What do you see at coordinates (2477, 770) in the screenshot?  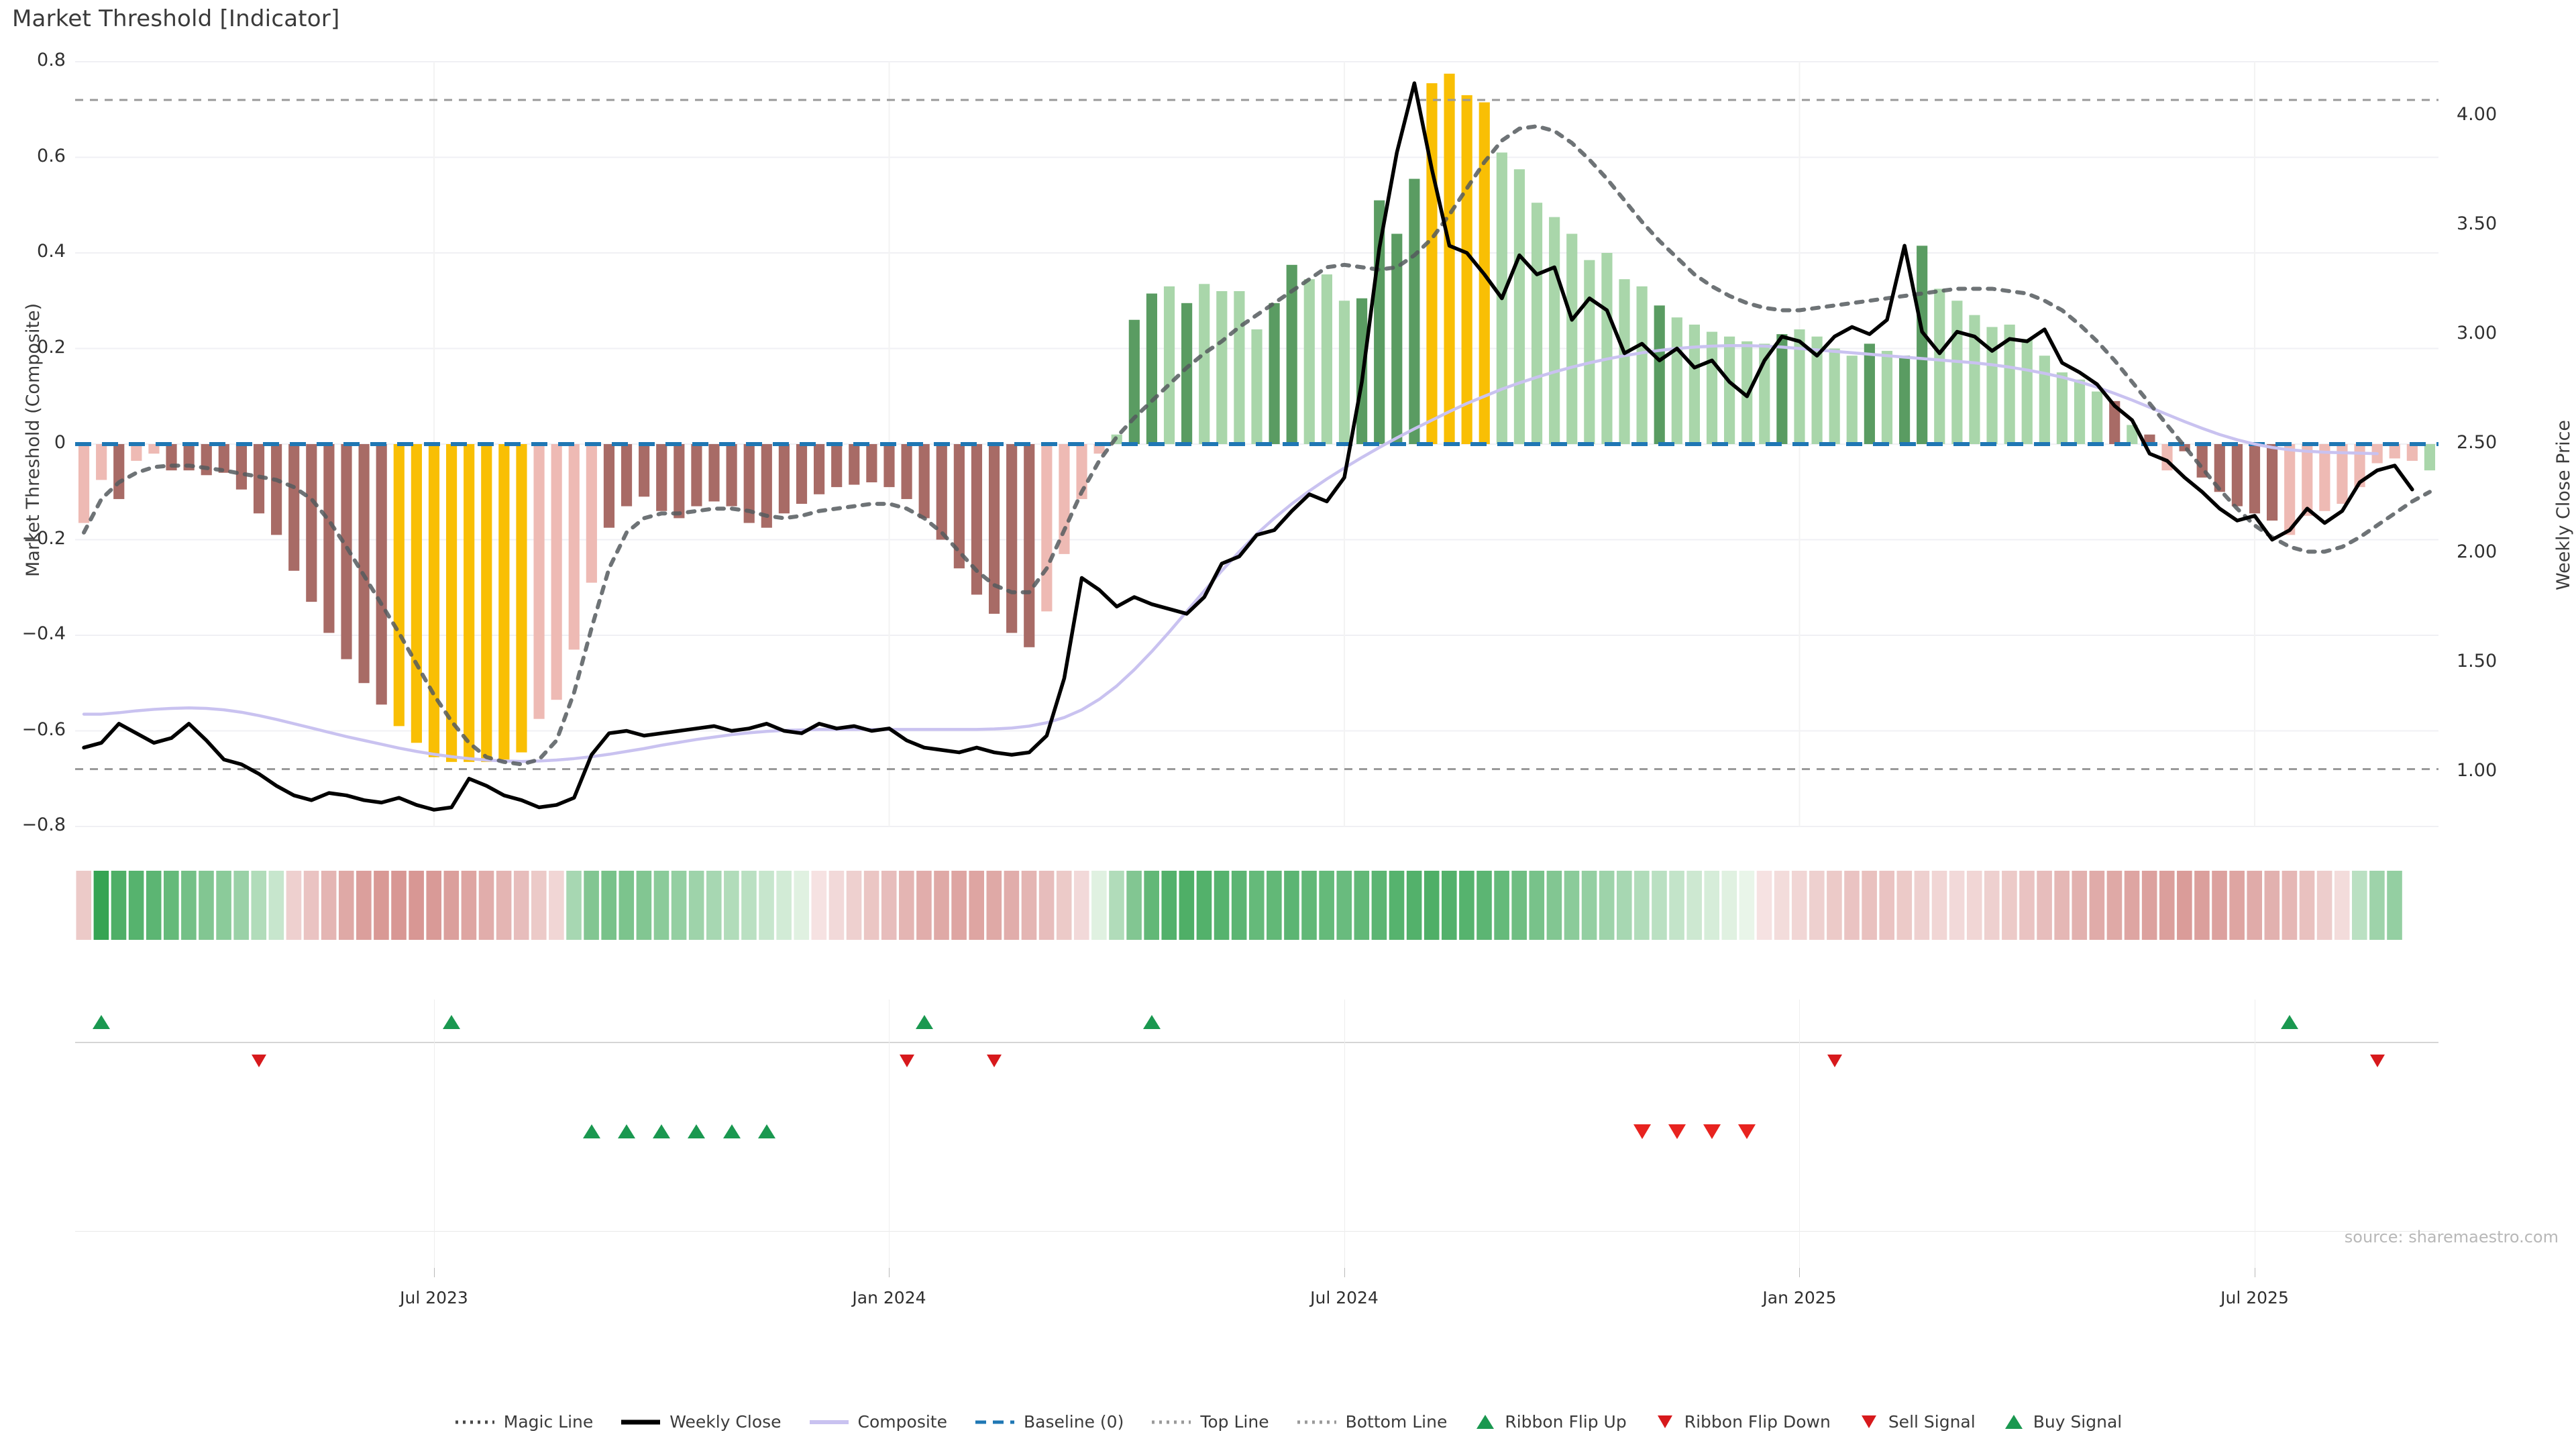 I see `y-tick-right: 1.00` at bounding box center [2477, 770].